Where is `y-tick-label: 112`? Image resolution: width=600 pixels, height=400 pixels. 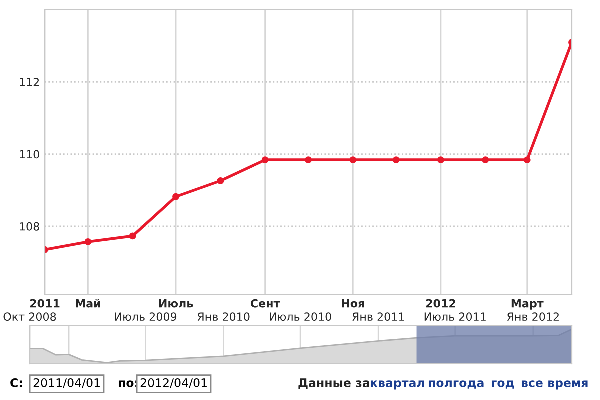
y-tick-label: 112 is located at coordinates (30, 82).